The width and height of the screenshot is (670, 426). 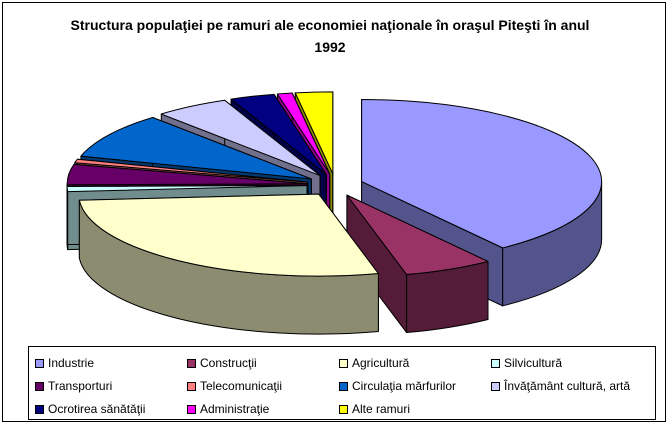 I want to click on legend-item: Construcţii, so click(x=263, y=363).